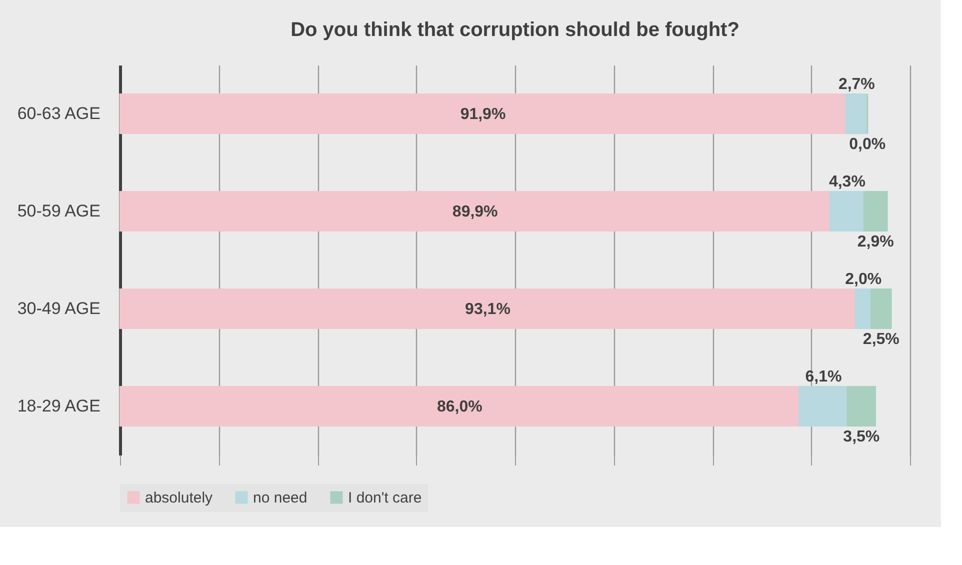 This screenshot has height=565, width=962. What do you see at coordinates (58, 308) in the screenshot?
I see `y-tick-label: 30-49 AGE` at bounding box center [58, 308].